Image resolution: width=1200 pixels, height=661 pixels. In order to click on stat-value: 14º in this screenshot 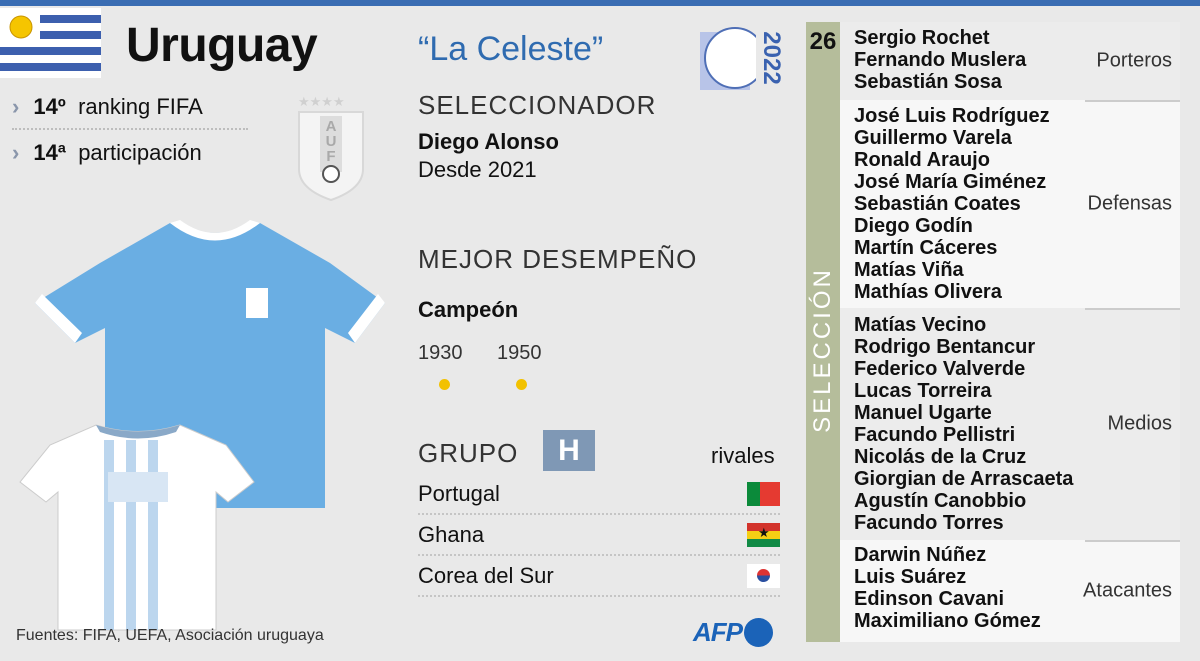, I will do `click(49, 106)`.